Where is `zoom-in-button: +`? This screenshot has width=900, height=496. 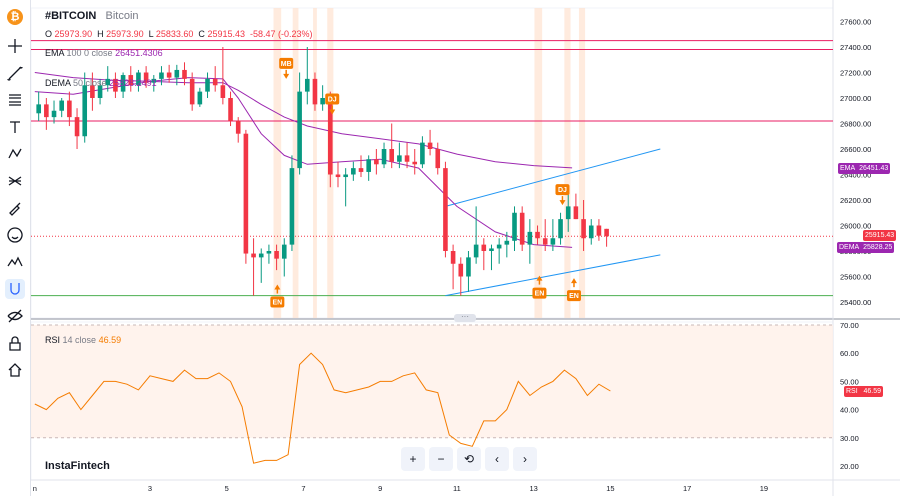 zoom-in-button: + is located at coordinates (413, 459).